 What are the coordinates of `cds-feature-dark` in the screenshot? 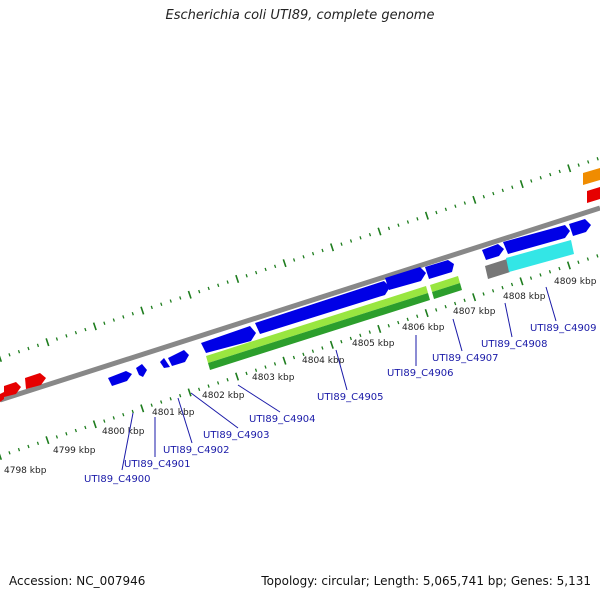 It's located at (319, 331).